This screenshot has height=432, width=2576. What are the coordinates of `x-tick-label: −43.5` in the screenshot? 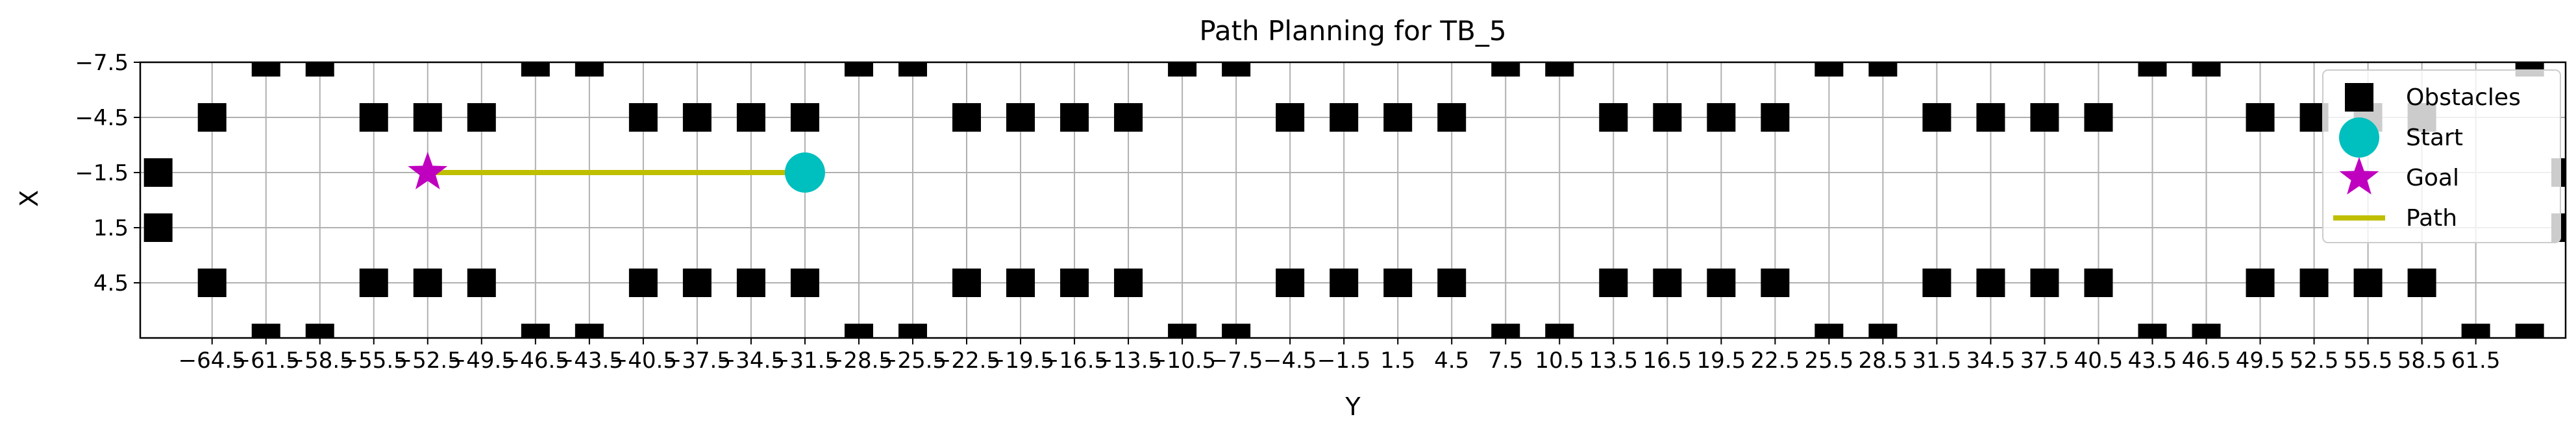 It's located at (589, 361).